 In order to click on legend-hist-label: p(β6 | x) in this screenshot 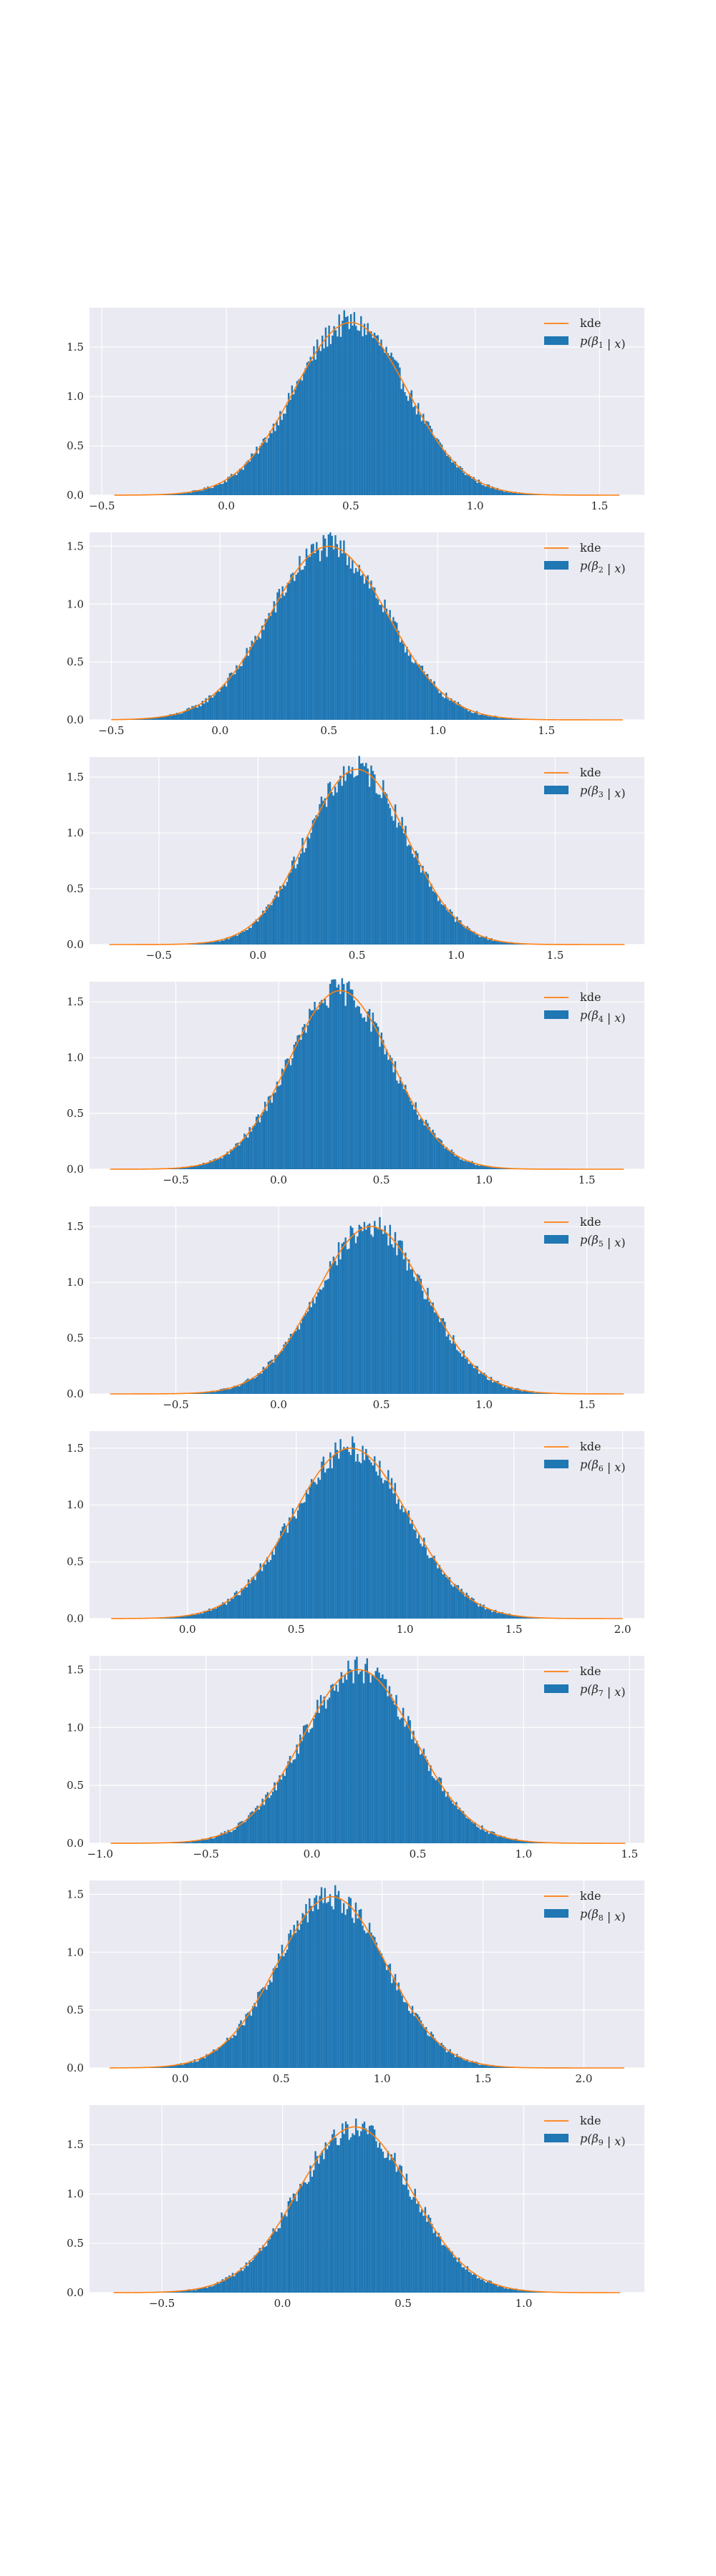, I will do `click(603, 1466)`.